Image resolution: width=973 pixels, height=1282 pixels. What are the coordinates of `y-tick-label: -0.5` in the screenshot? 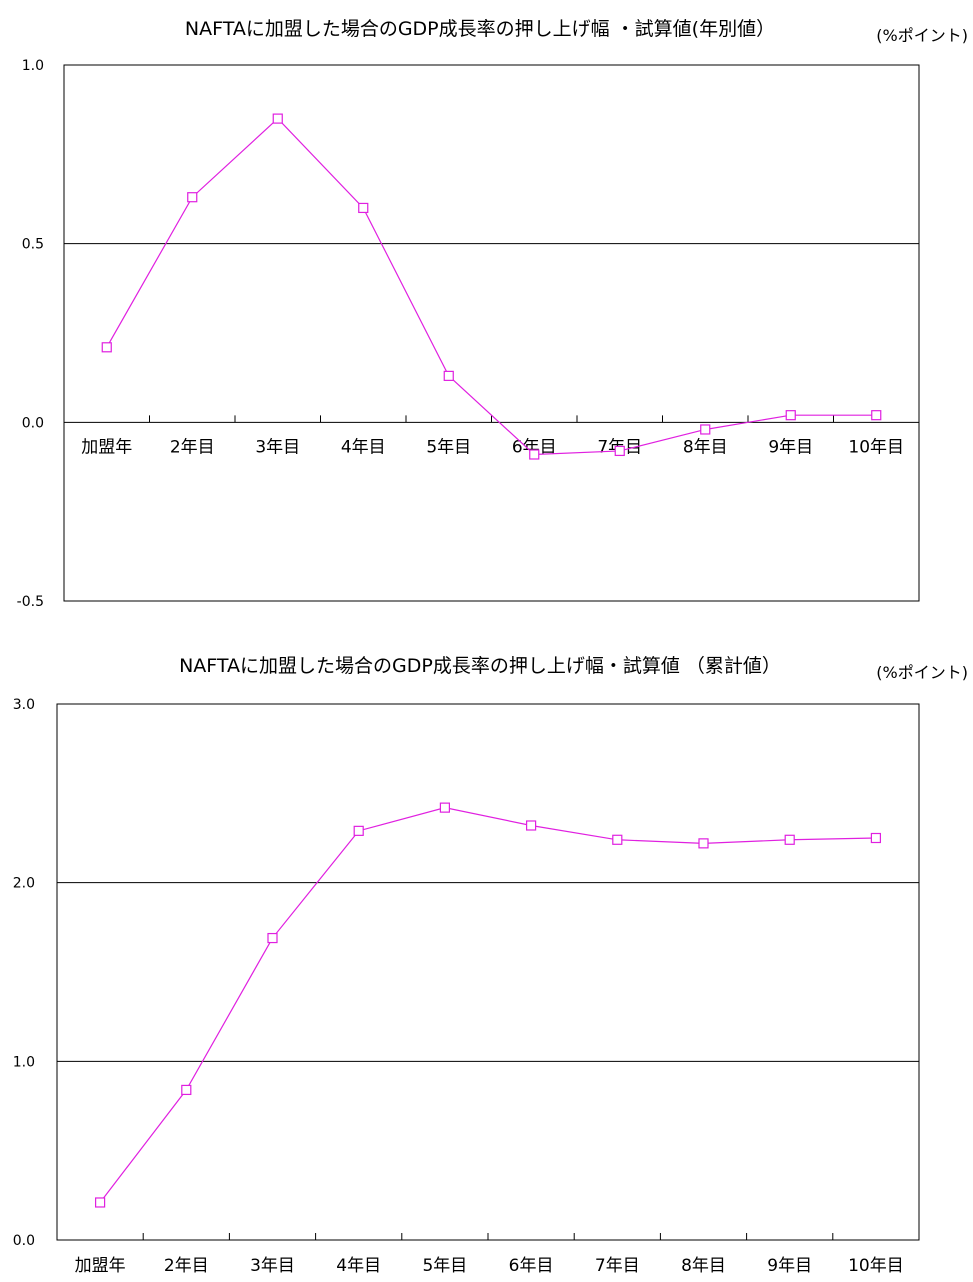 It's located at (30, 602).